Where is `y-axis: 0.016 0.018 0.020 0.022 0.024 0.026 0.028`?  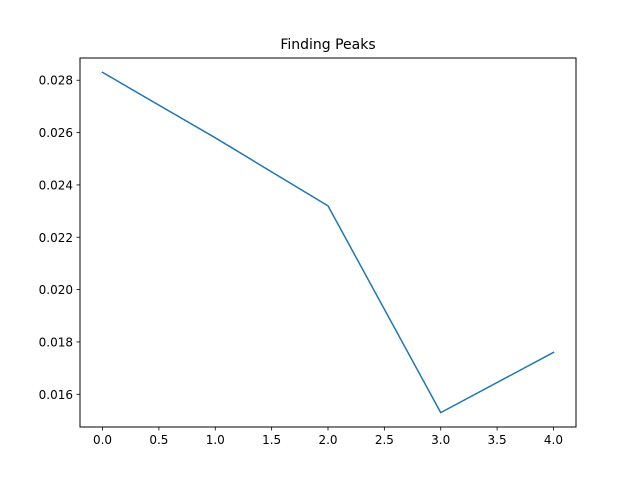
y-axis: 0.016 0.018 0.020 0.022 0.024 0.026 0.028 is located at coordinates (59, 238).